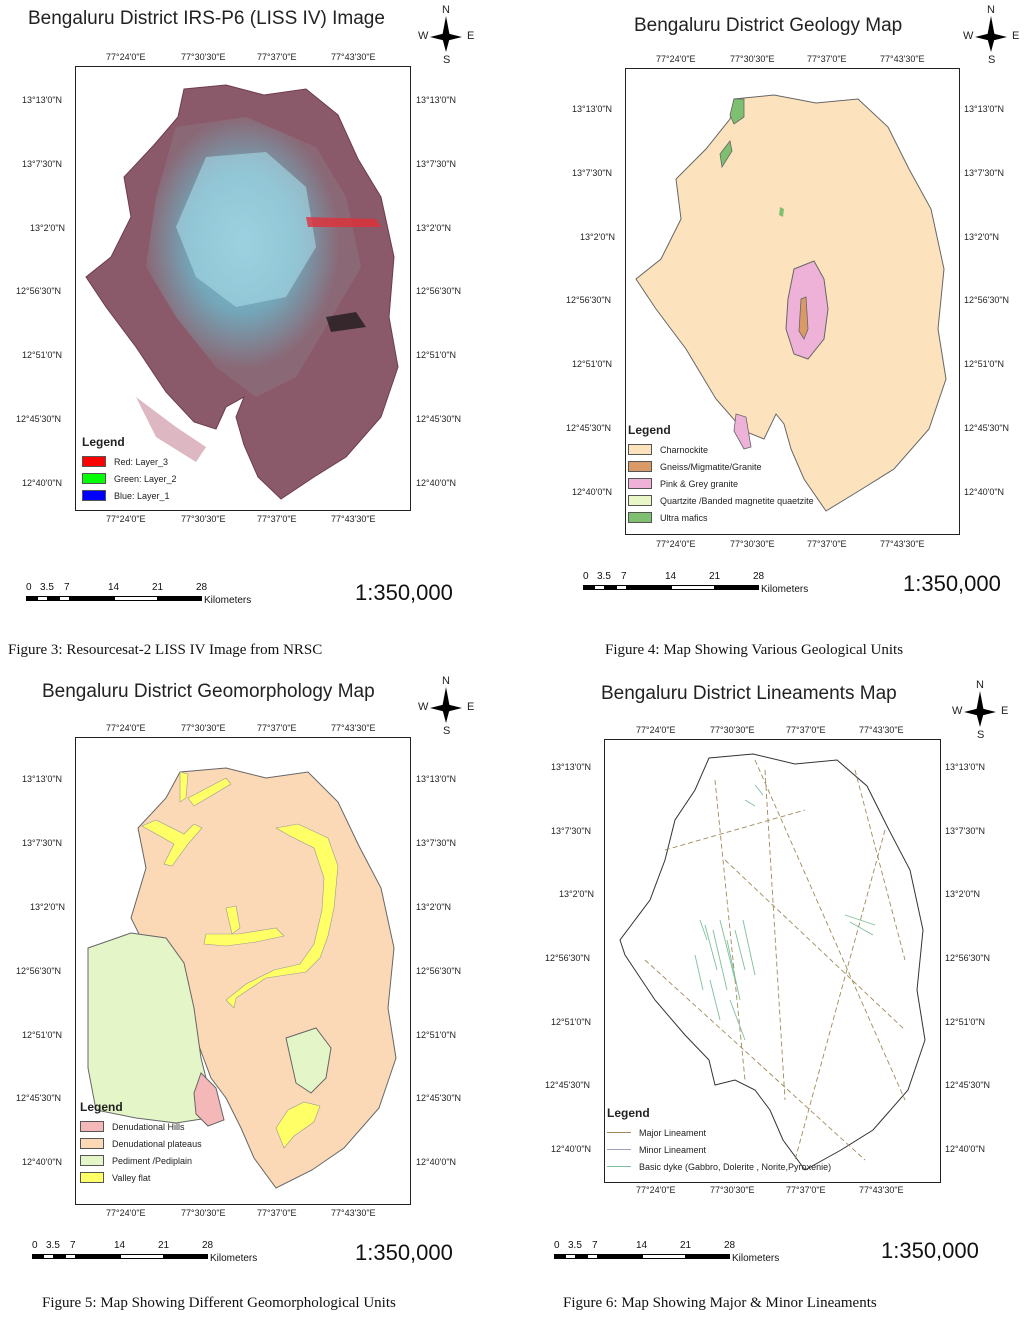 This screenshot has height=1324, width=1036. What do you see at coordinates (242, 978) in the screenshot?
I see `geomorphology-map` at bounding box center [242, 978].